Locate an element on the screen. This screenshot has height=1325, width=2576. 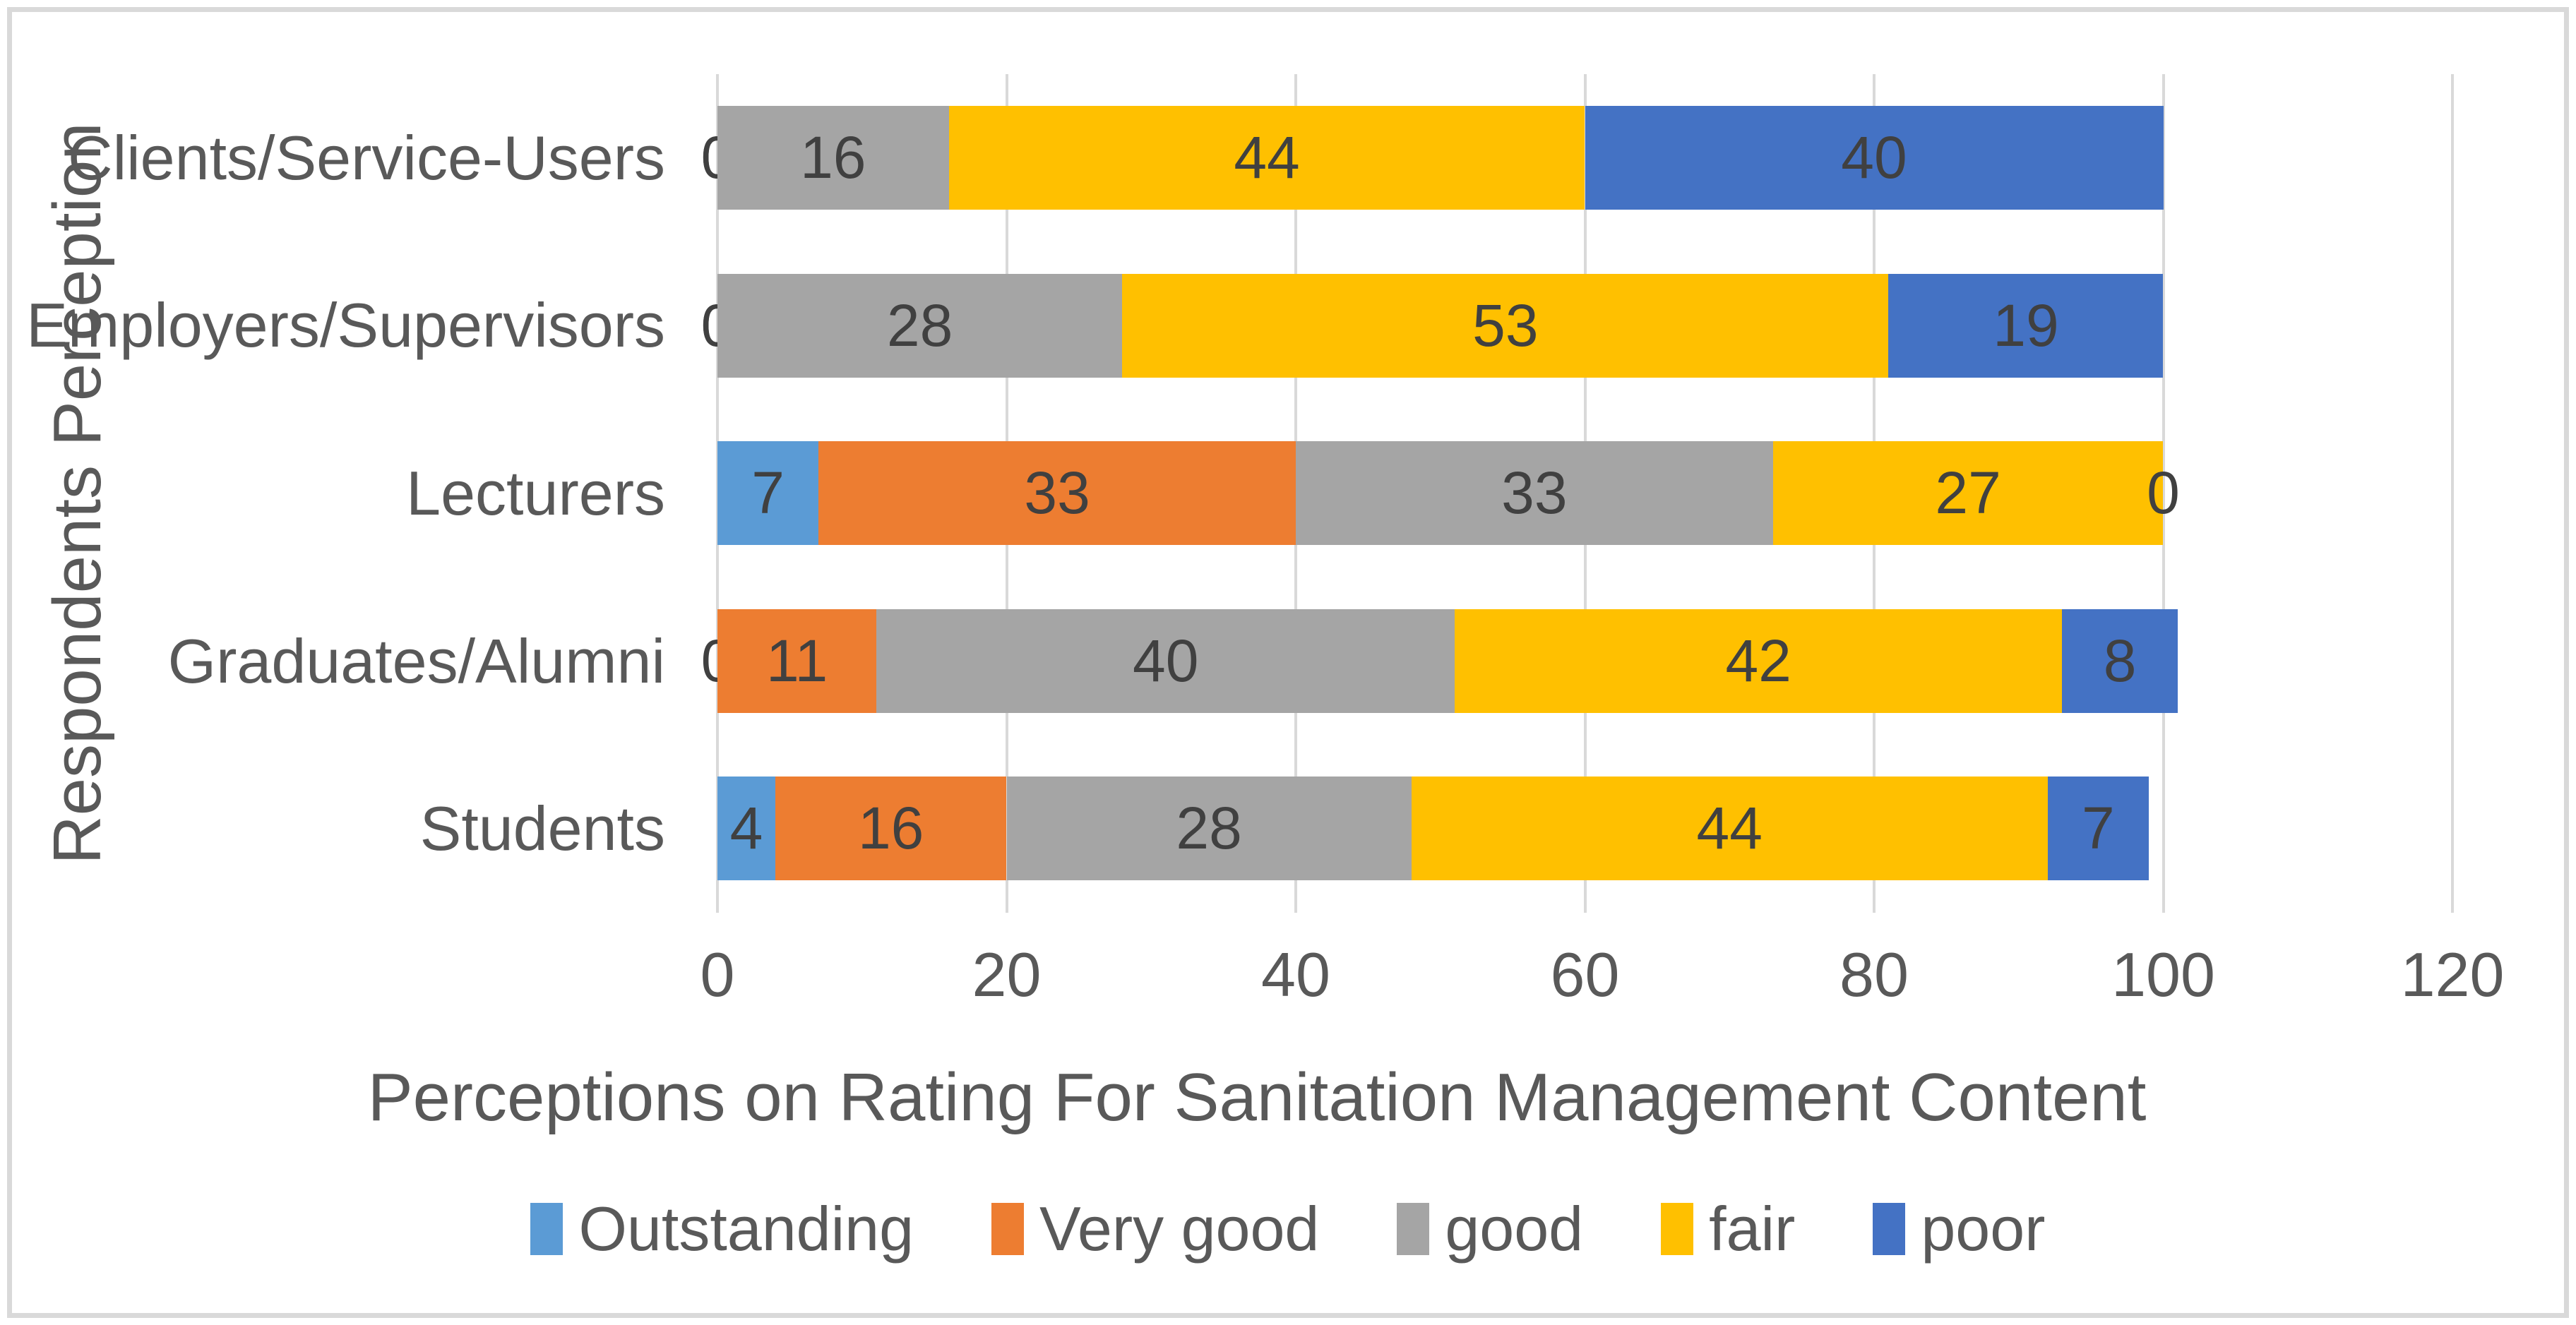
bar-segment: 4 is located at coordinates (746, 829).